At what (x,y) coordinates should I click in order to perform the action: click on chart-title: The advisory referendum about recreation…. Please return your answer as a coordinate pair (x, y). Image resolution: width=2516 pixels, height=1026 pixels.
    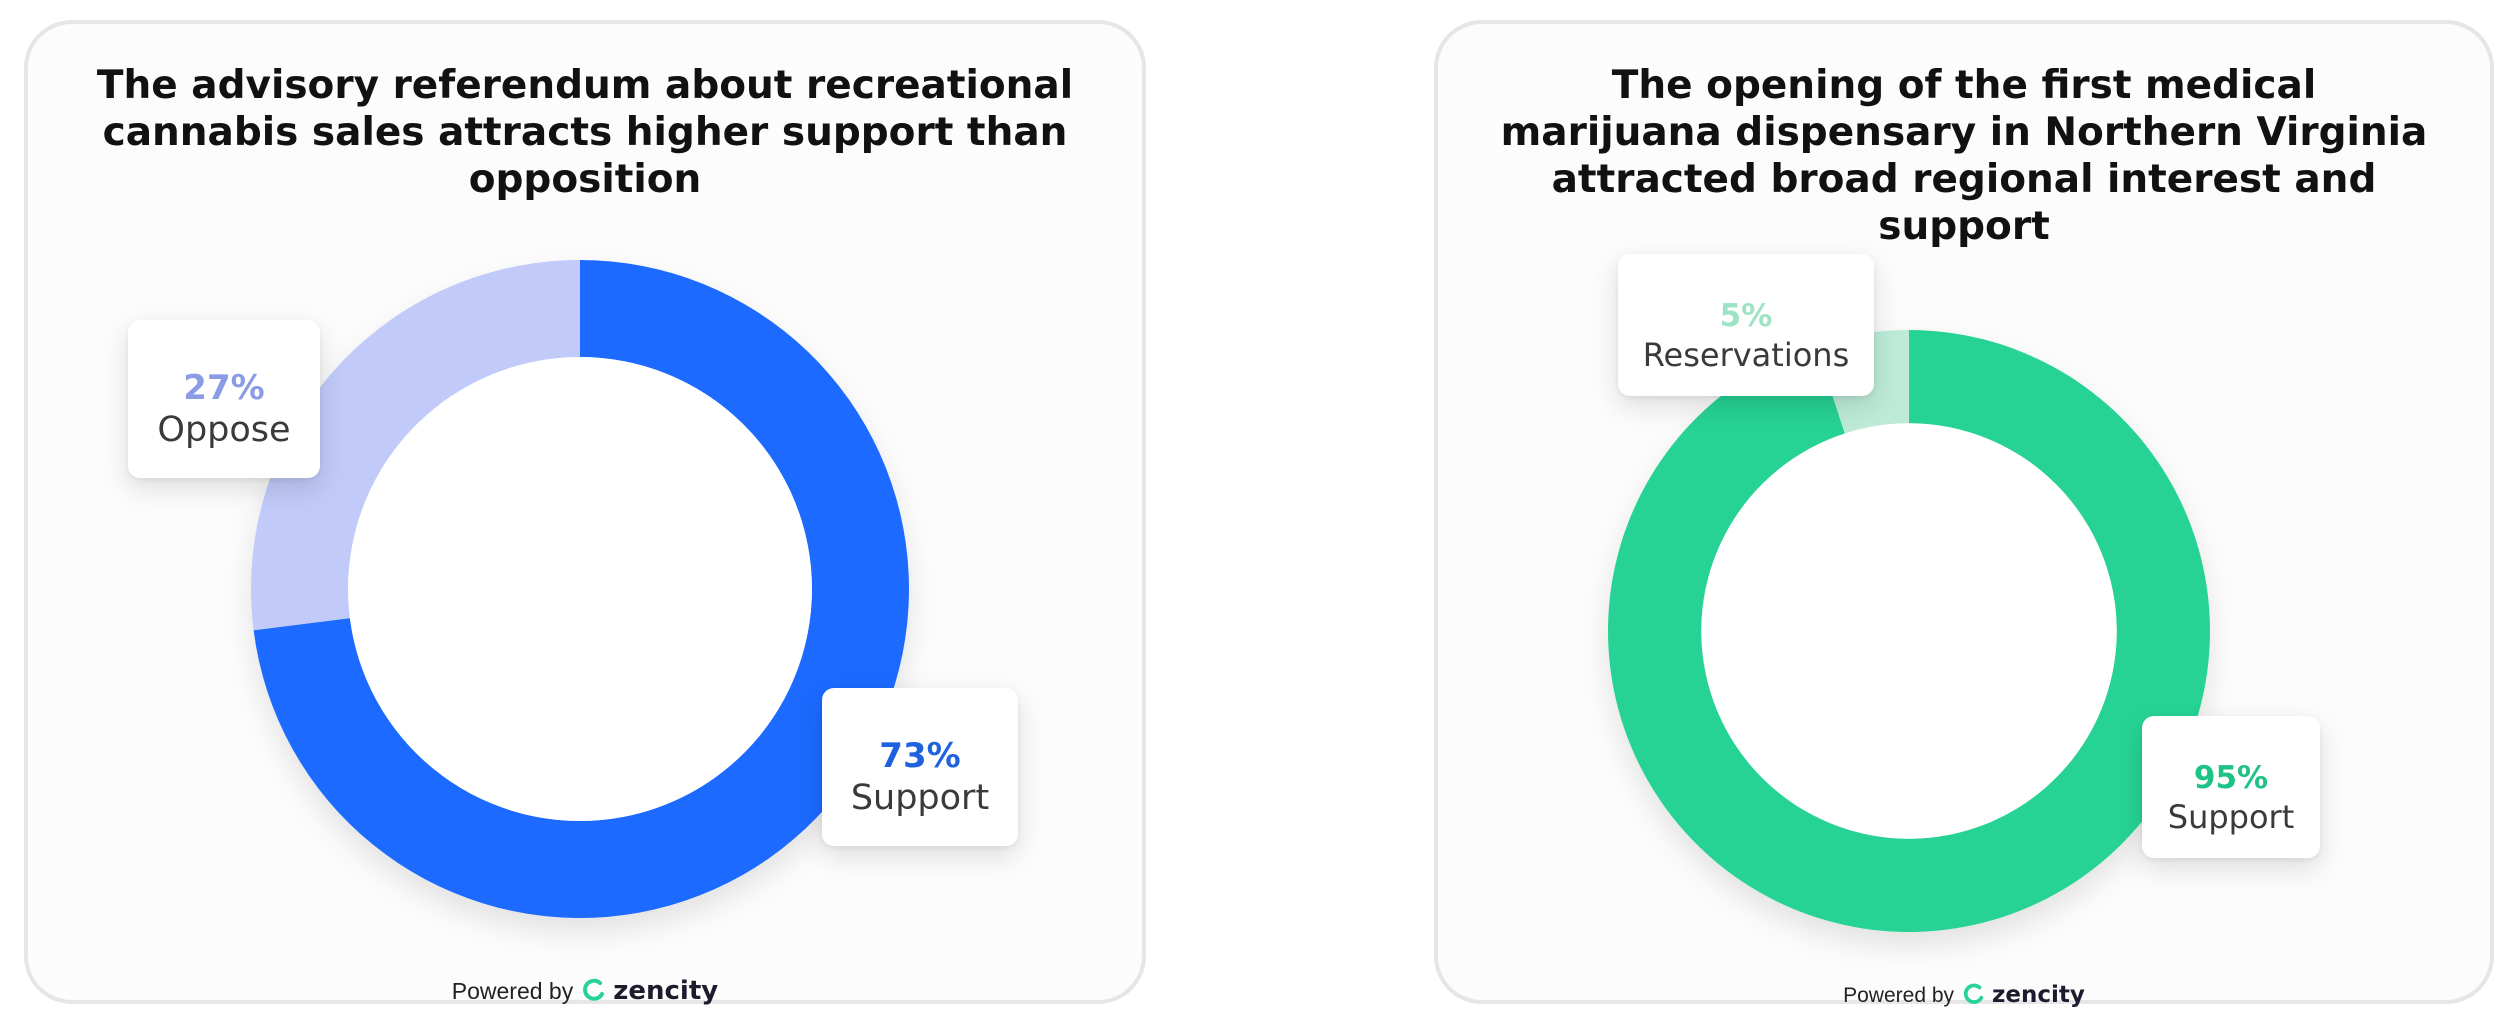
    Looking at the image, I should click on (585, 132).